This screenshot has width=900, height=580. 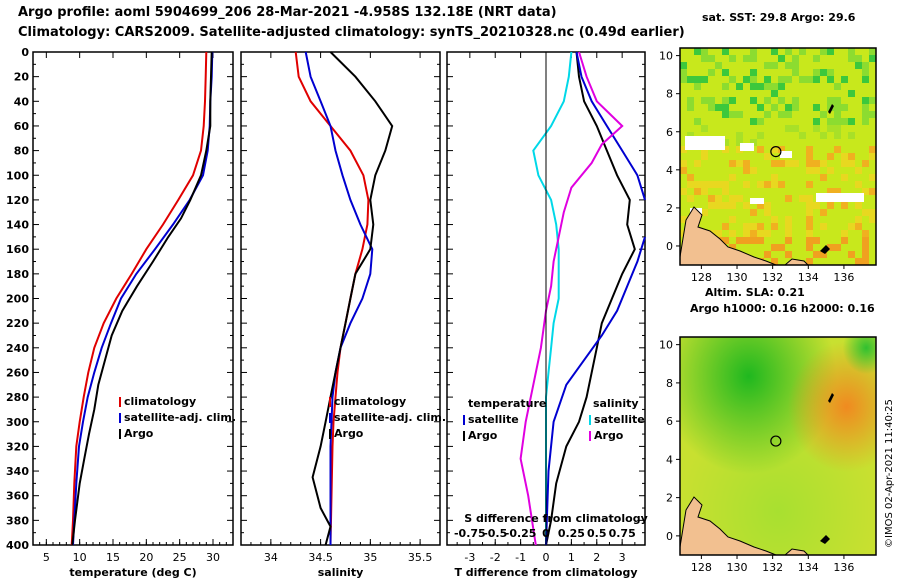 What do you see at coordinates (669, 459) in the screenshot?
I see `sla-map-ytick-label: 4` at bounding box center [669, 459].